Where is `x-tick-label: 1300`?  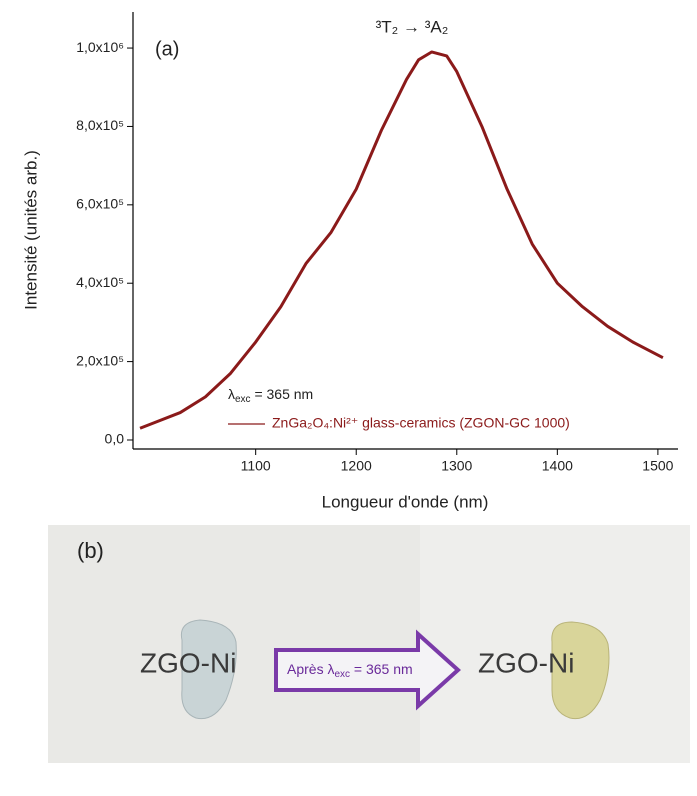
x-tick-label: 1300 is located at coordinates (456, 466).